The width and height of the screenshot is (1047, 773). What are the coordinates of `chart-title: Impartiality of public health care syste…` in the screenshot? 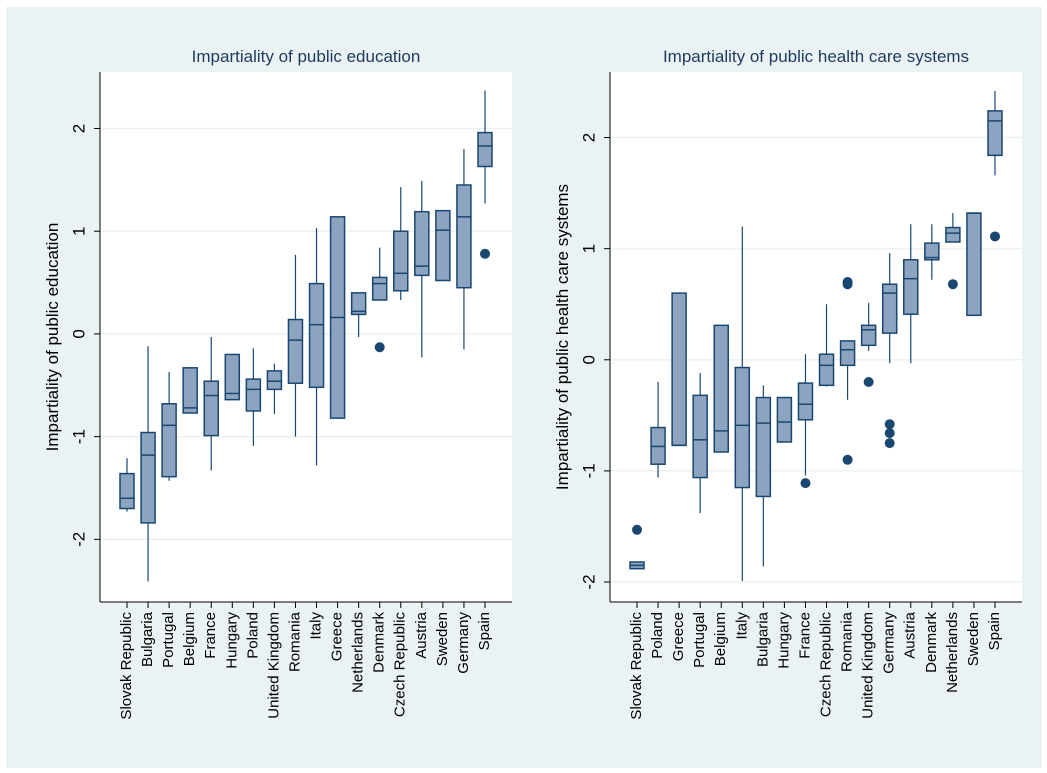 It's located at (816, 56).